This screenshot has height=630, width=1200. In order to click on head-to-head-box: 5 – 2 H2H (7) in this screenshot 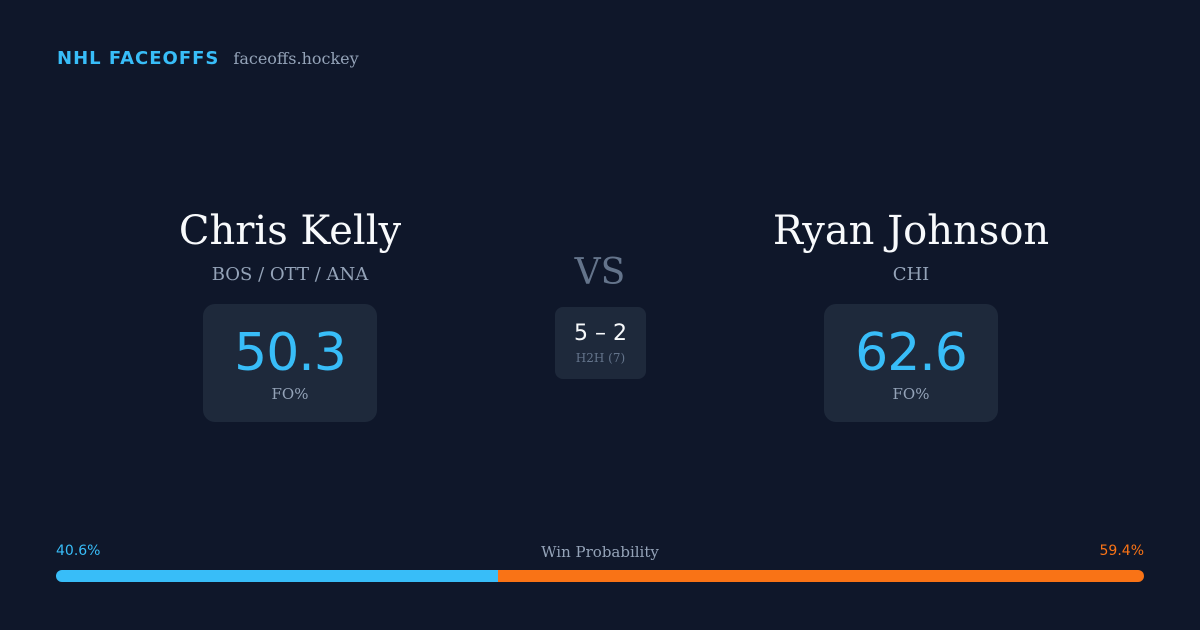, I will do `click(600, 343)`.